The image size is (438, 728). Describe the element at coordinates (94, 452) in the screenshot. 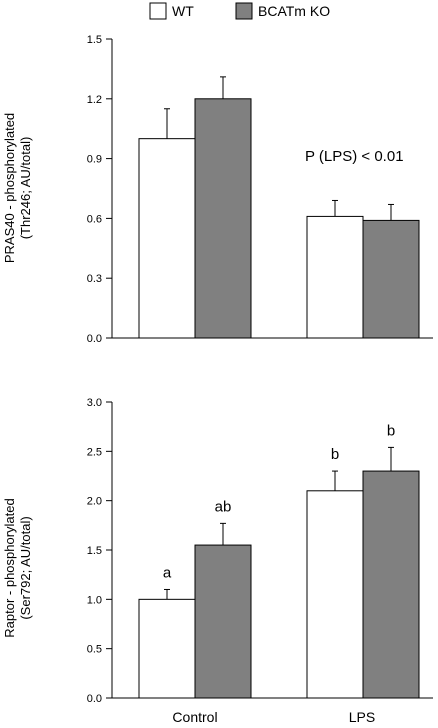

I see `y-tick-label: 2.5` at that location.